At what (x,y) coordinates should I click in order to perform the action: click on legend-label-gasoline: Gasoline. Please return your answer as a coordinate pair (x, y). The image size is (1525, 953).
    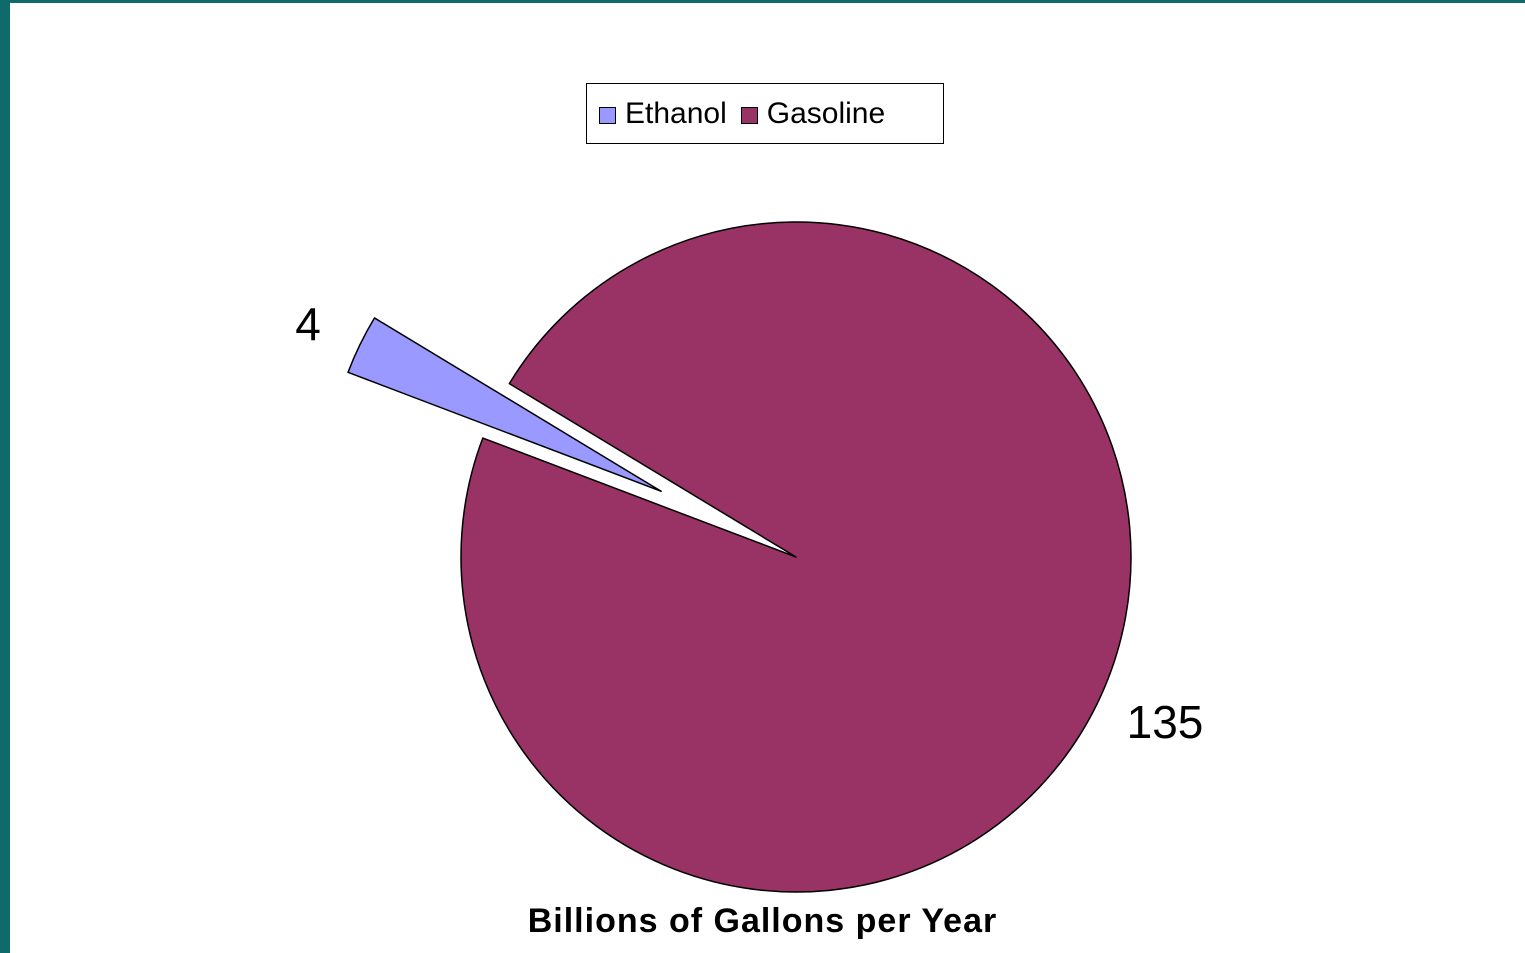
    Looking at the image, I should click on (826, 113).